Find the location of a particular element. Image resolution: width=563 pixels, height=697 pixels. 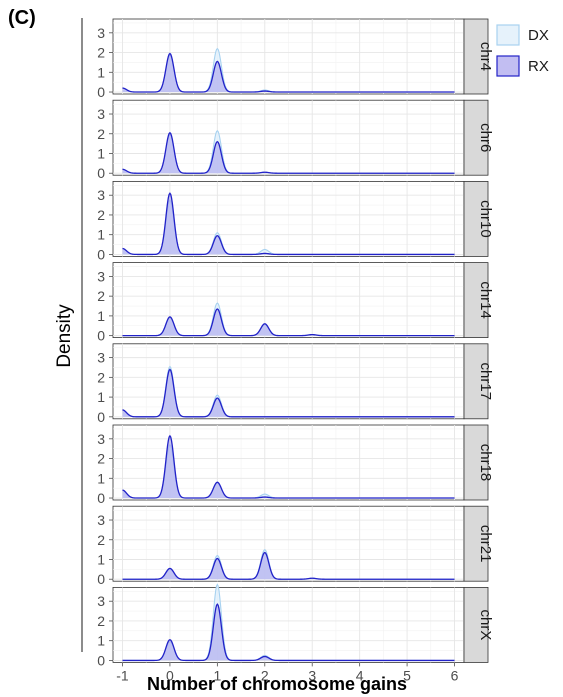

legend: DX RX is located at coordinates (522, 50).